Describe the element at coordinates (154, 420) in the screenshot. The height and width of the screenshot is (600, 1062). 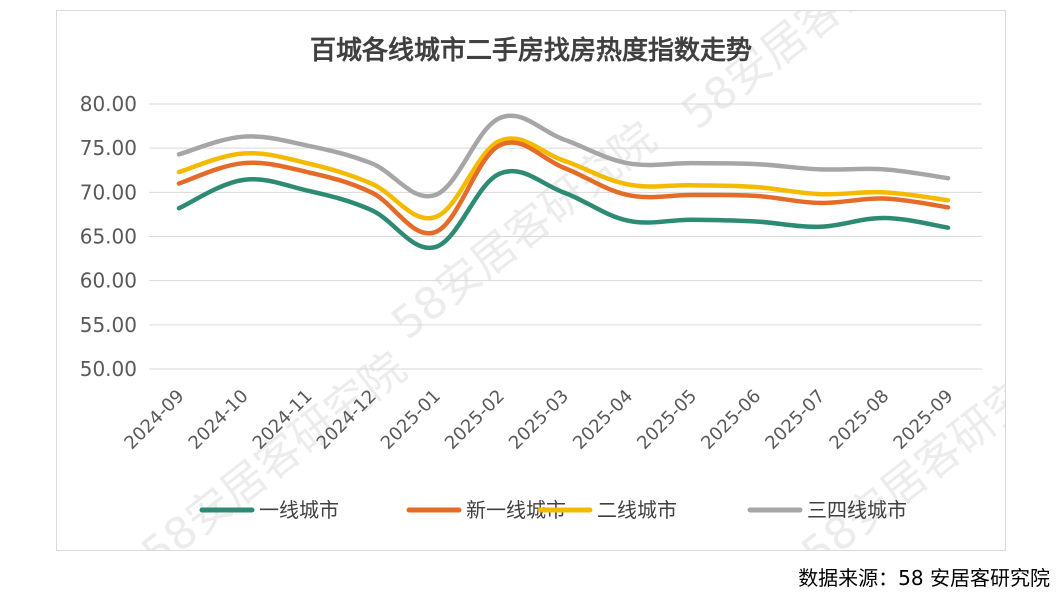
I see `x-tick-label: 2024-09` at that location.